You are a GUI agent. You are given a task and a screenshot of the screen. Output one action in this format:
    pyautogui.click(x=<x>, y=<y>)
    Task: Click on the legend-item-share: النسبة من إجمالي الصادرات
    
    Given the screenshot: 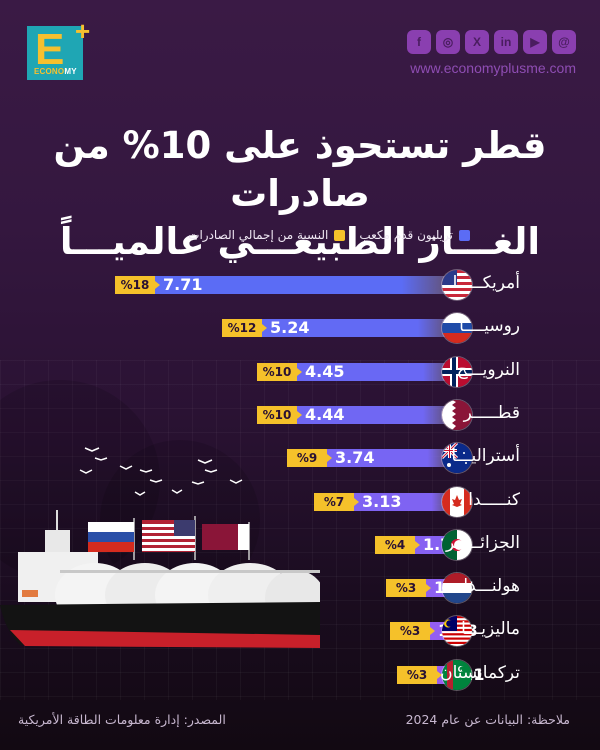 What is the action you would take?
    pyautogui.click(x=267, y=235)
    